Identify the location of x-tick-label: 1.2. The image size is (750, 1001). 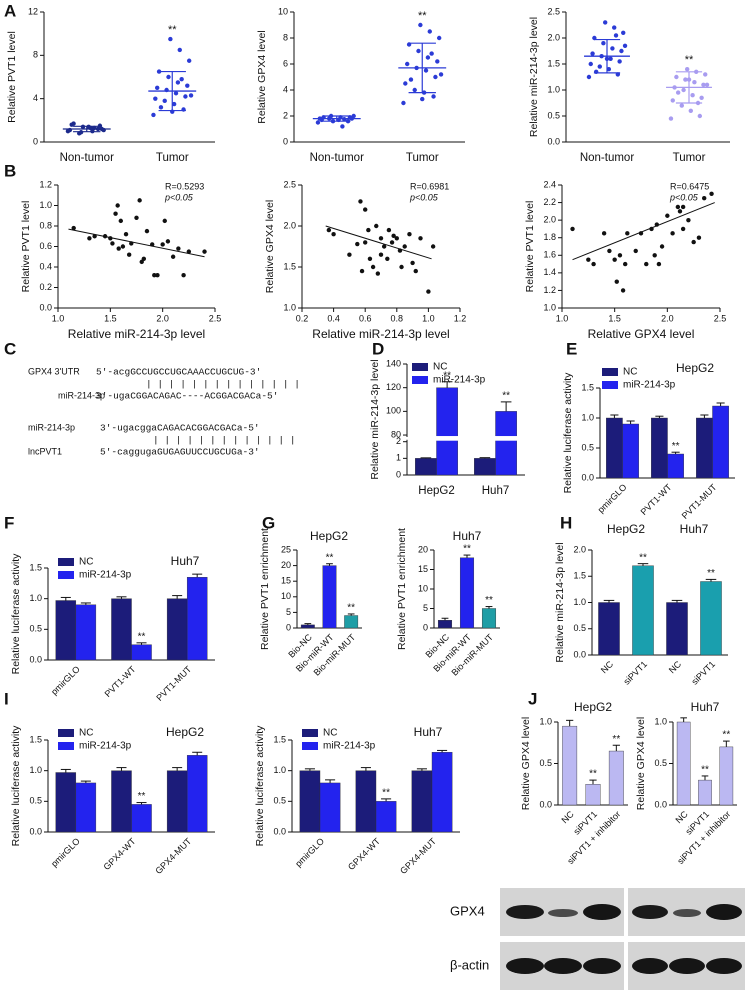
(460, 318).